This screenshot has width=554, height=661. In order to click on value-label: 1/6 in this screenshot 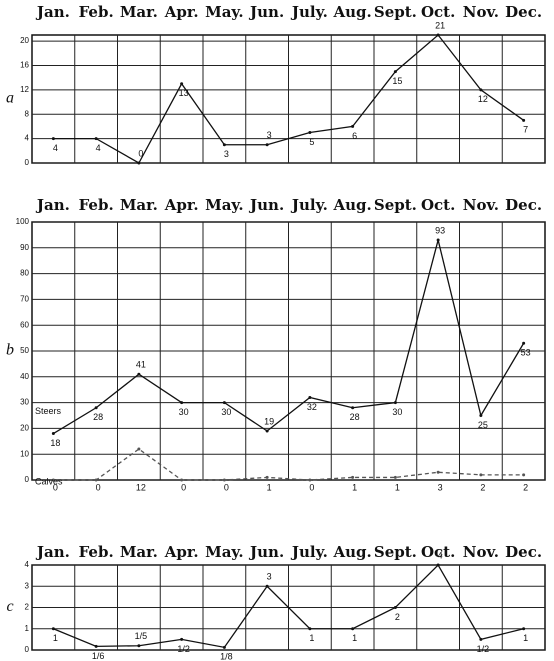, I will do `click(98, 656)`.